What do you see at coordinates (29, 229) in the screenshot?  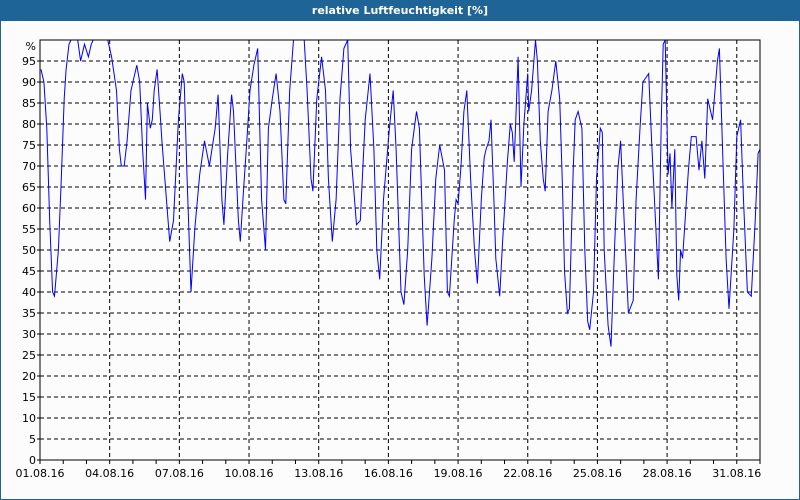 I see `y-tick-label: 55` at bounding box center [29, 229].